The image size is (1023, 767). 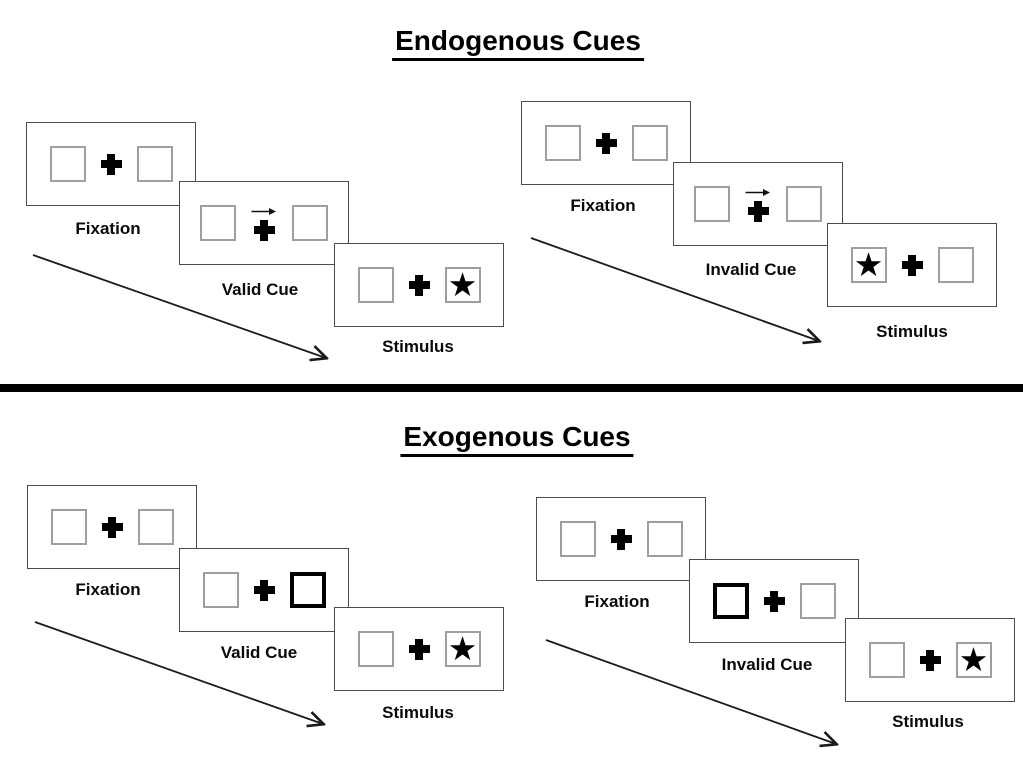 What do you see at coordinates (518, 43) in the screenshot?
I see `endogenous-section-title: Endogenous Cues` at bounding box center [518, 43].